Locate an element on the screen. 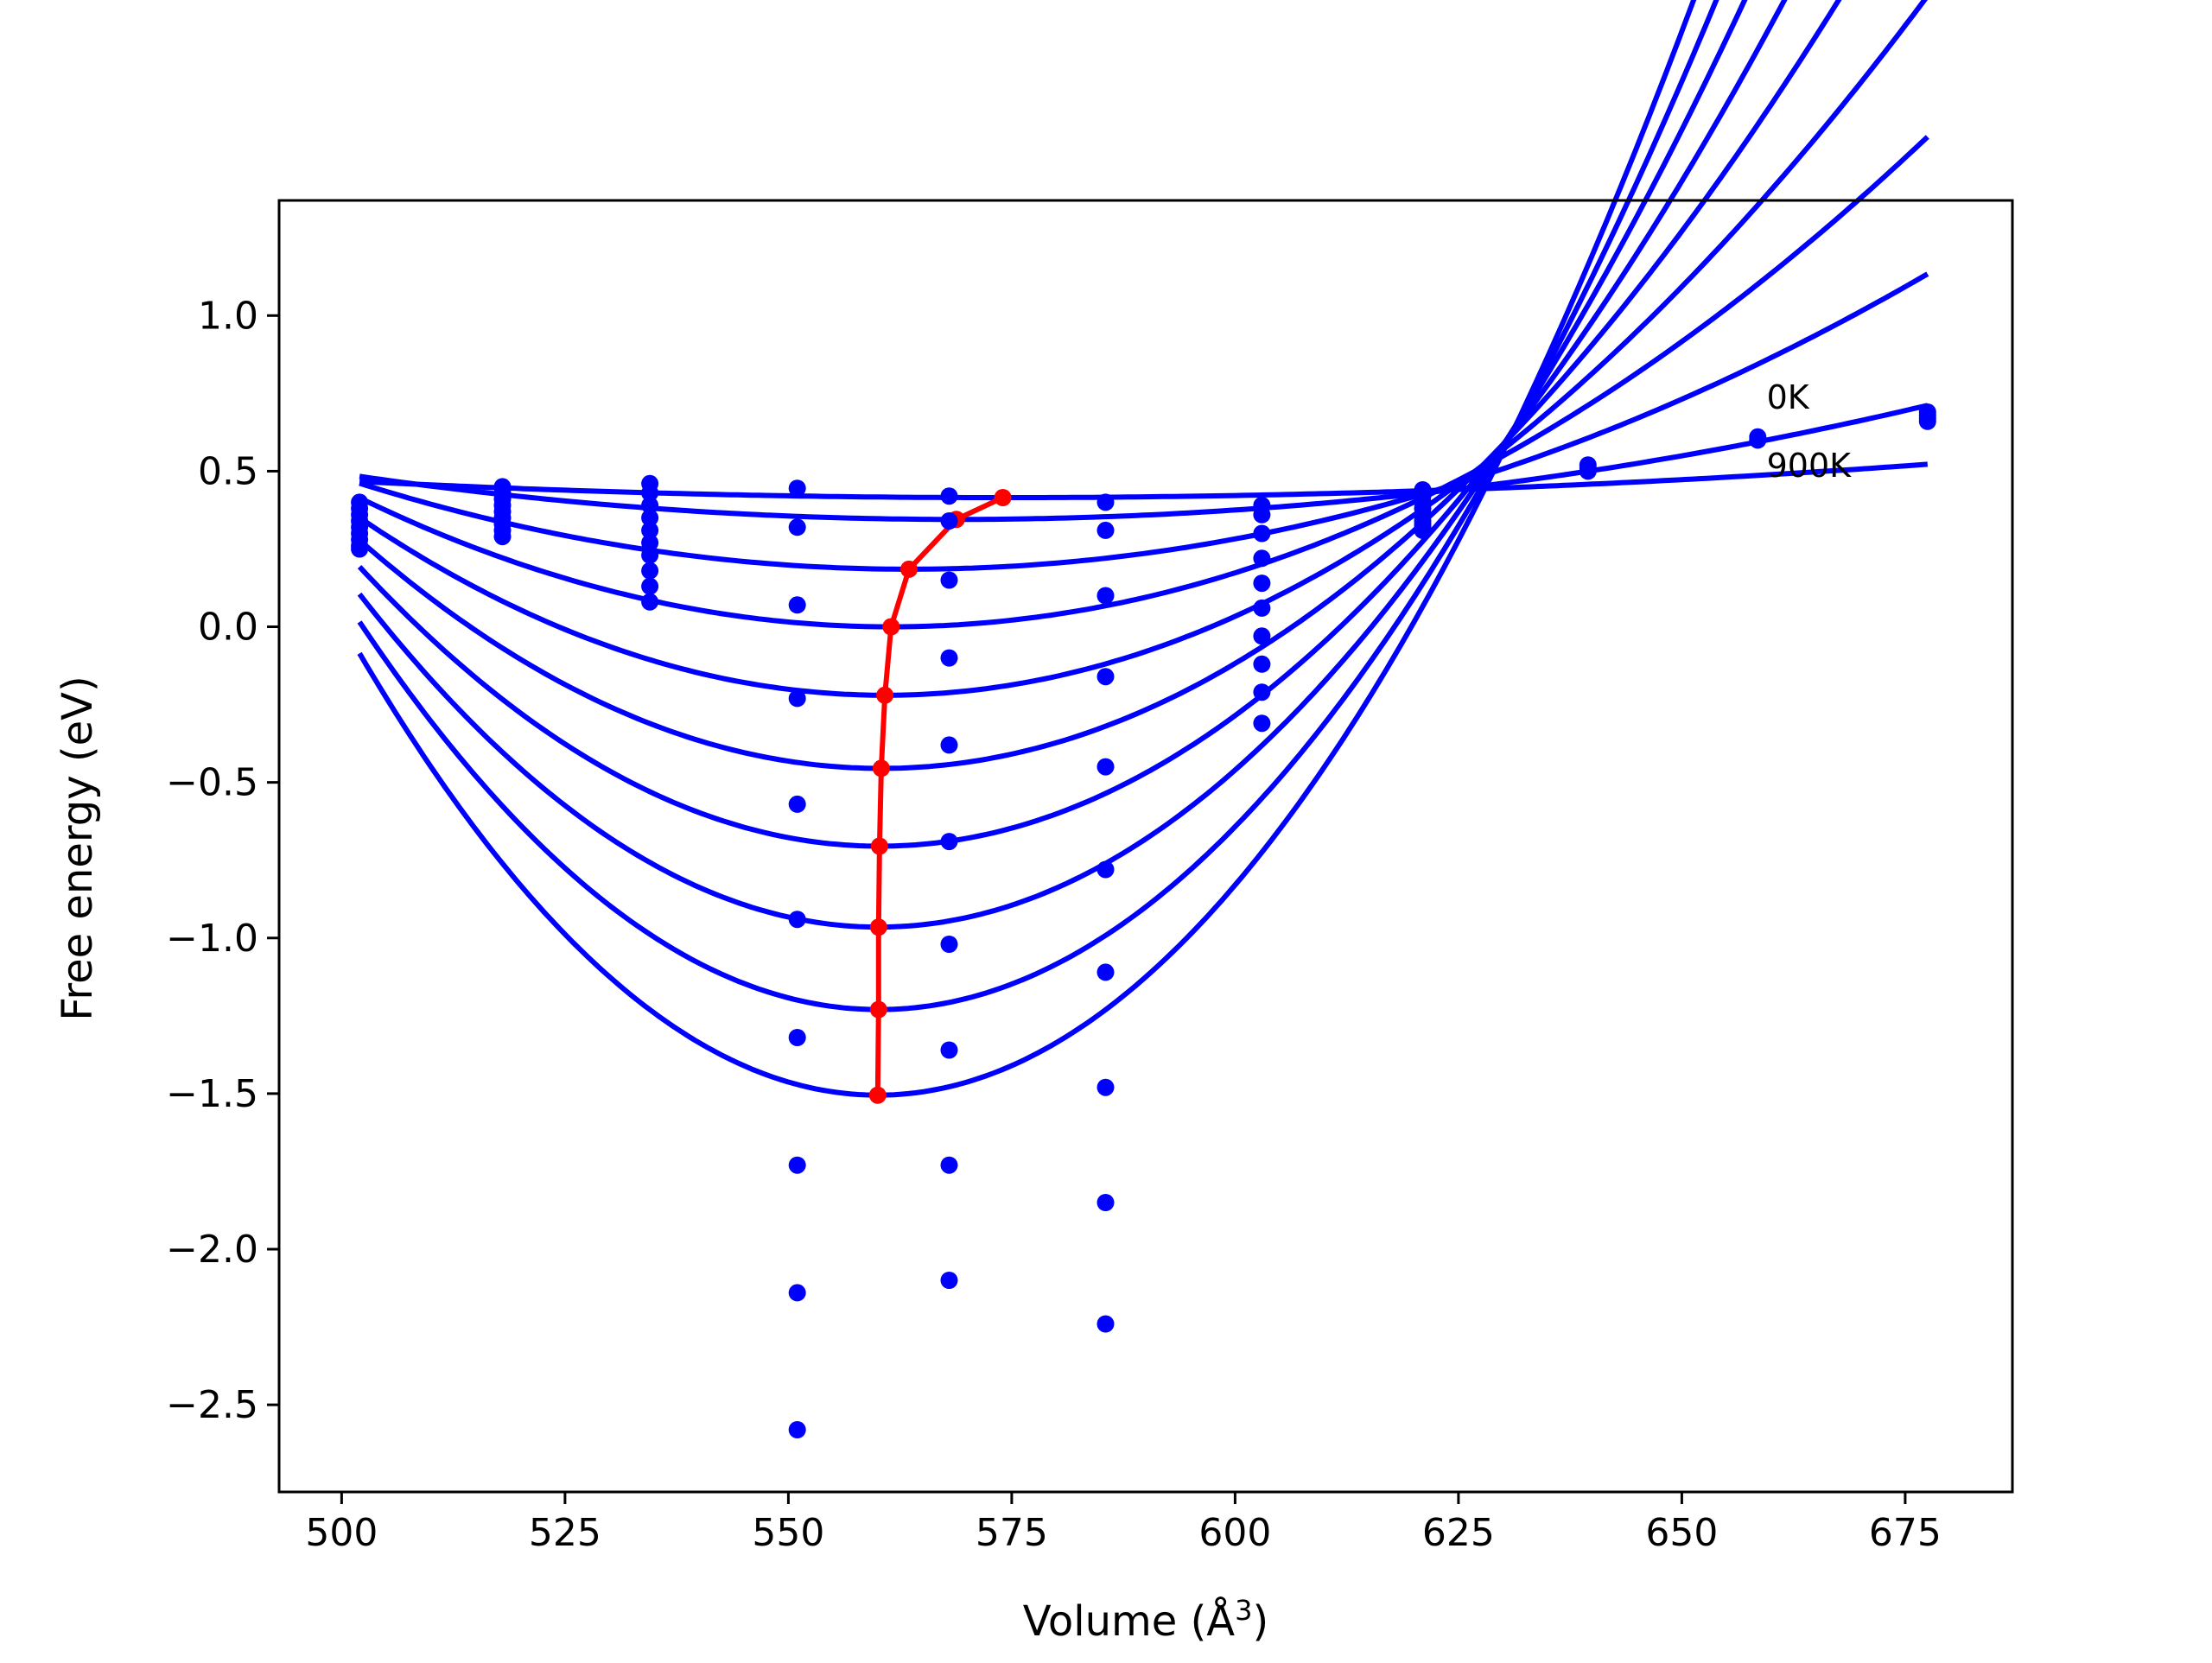 The height and width of the screenshot is (1663, 2212). y-tick-label-3: −0.5 is located at coordinates (212, 783).